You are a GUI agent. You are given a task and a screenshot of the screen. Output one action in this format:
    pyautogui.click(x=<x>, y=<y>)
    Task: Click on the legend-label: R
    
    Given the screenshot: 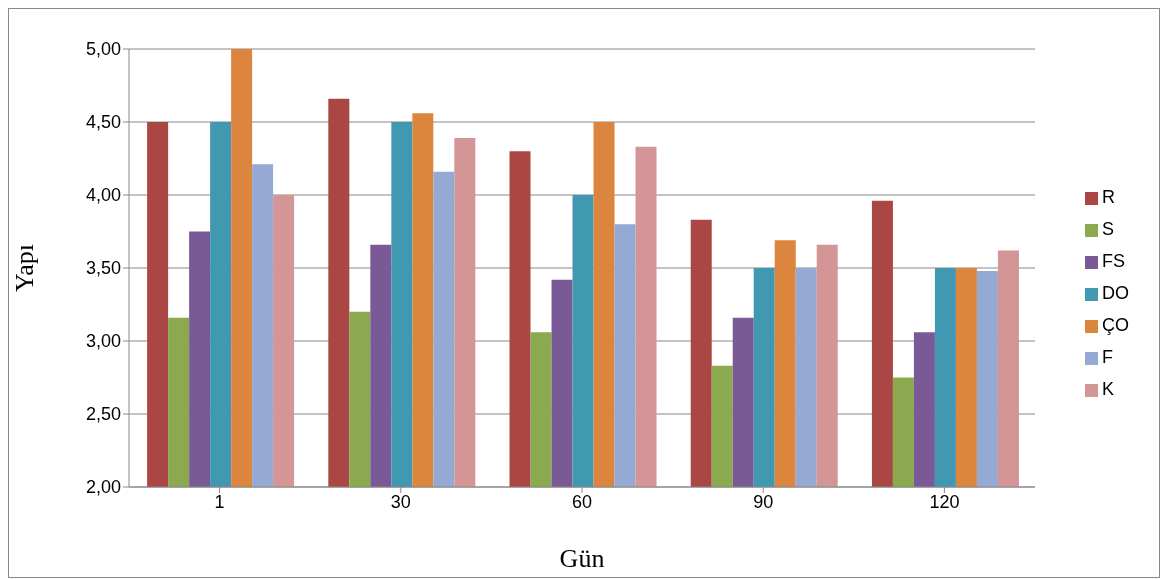 What is the action you would take?
    pyautogui.click(x=1108, y=197)
    